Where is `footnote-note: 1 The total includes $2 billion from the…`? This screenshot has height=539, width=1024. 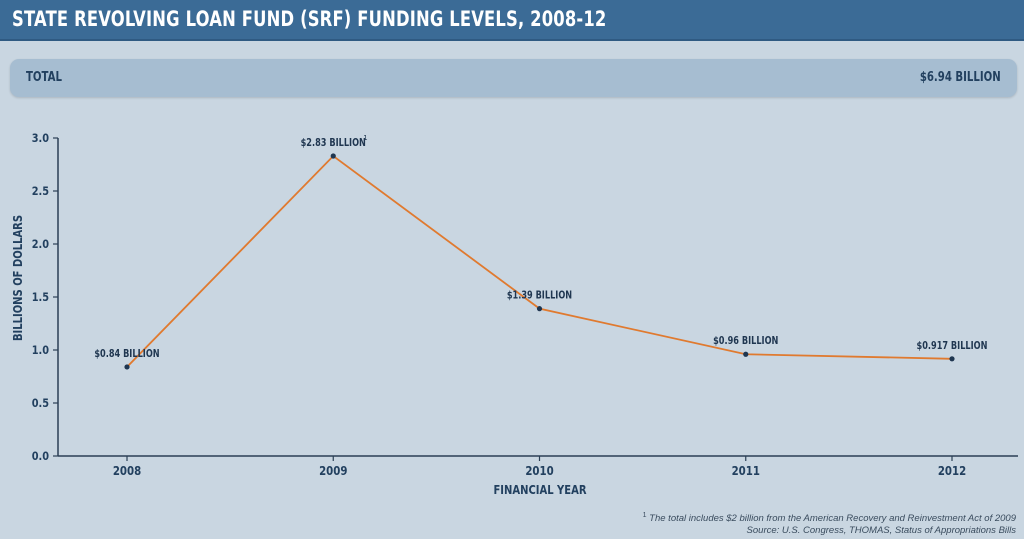 footnote-note: 1 The total includes $2 billion from the… is located at coordinates (829, 517).